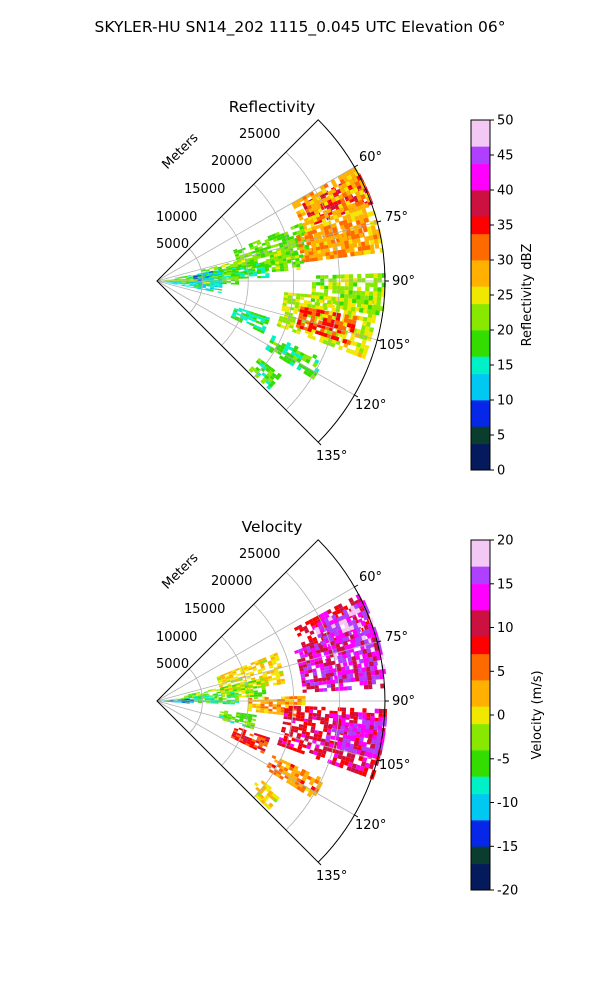 The width and height of the screenshot is (600, 1000). I want to click on echo-region, so click(292, 357).